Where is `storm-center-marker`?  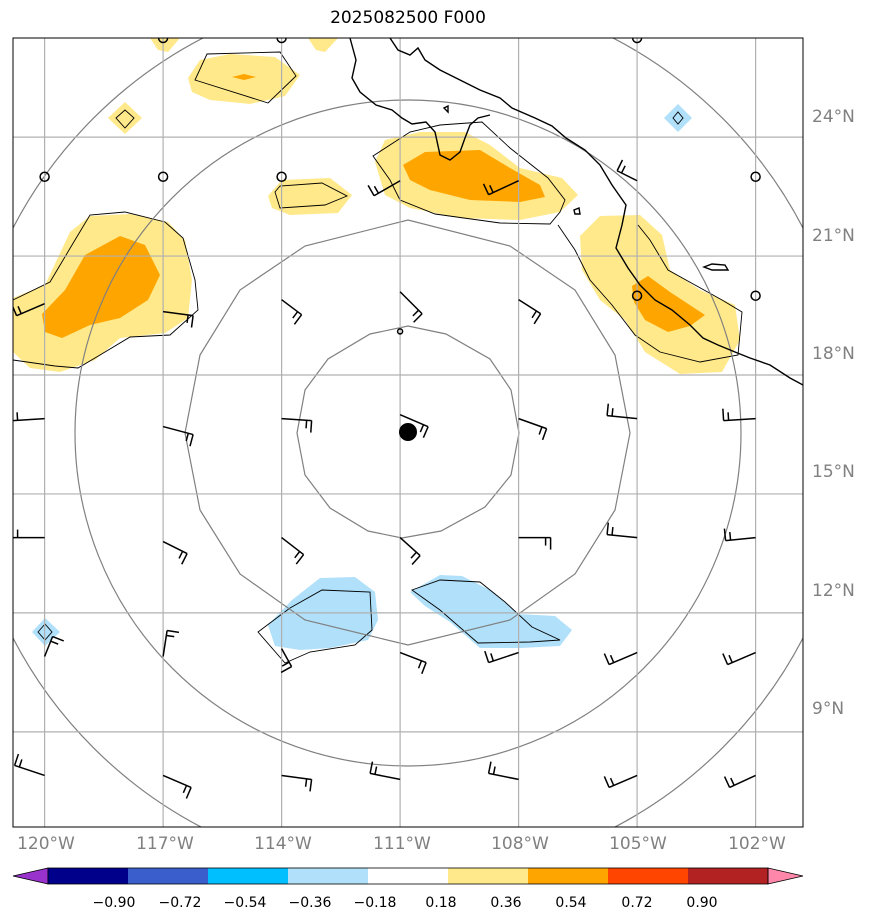 storm-center-marker is located at coordinates (408, 432).